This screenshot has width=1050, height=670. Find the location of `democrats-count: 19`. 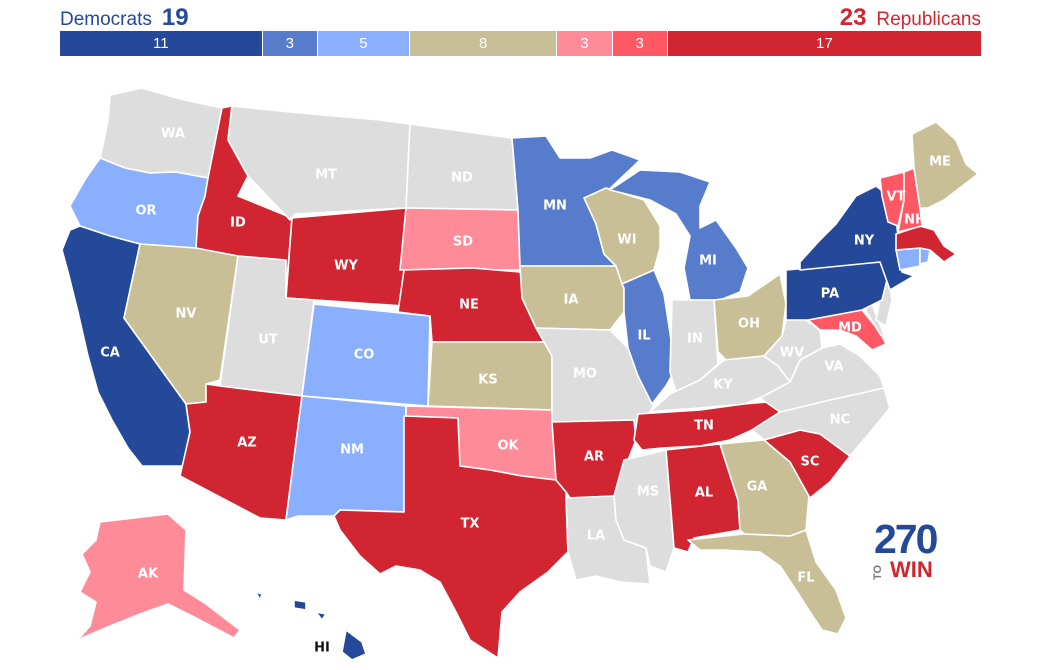

democrats-count: 19 is located at coordinates (175, 17).